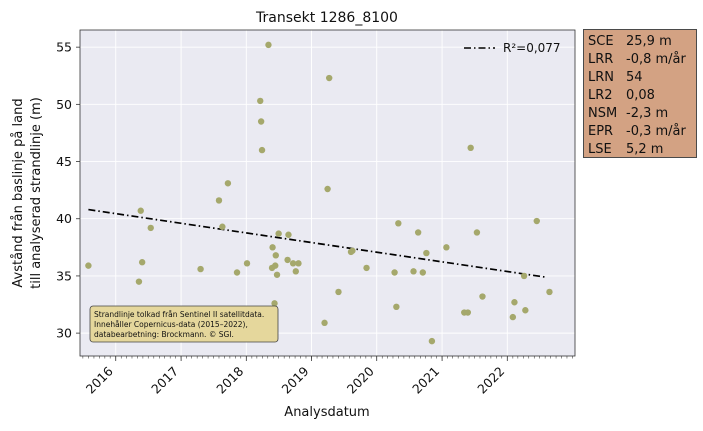  What do you see at coordinates (601, 77) in the screenshot?
I see `stat-label: LRN` at bounding box center [601, 77].